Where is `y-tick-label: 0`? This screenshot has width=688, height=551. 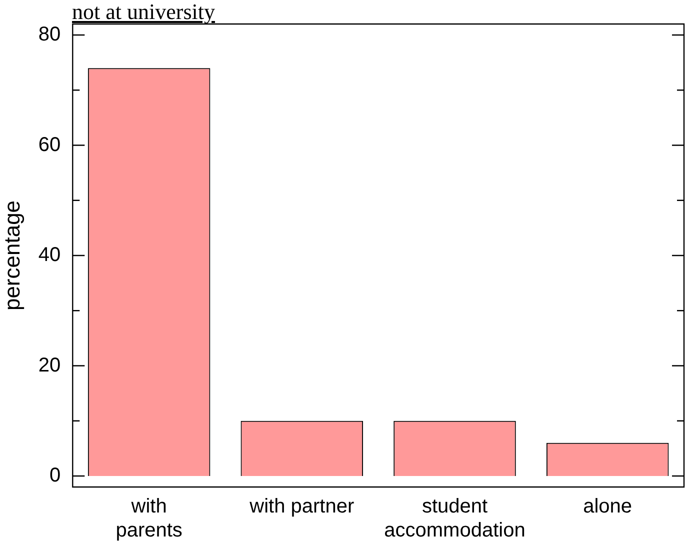 y-tick-label: 0 is located at coordinates (55, 475).